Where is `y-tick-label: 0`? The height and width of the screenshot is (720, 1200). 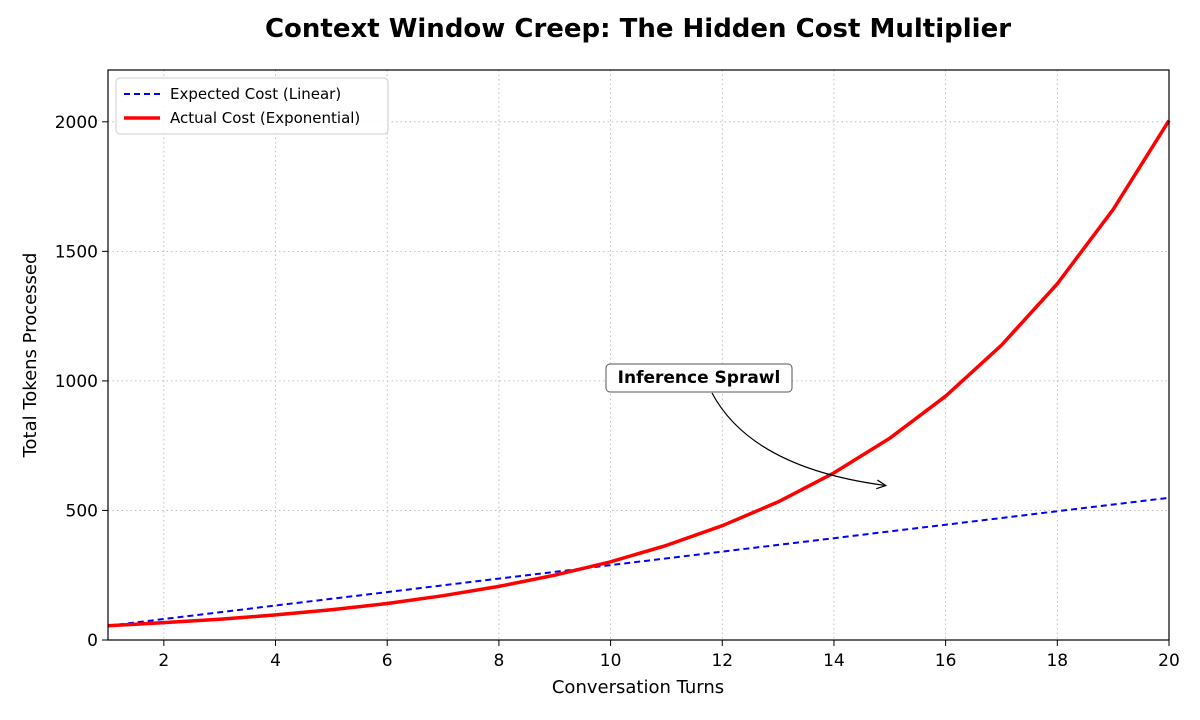
y-tick-label: 0 is located at coordinates (92, 641).